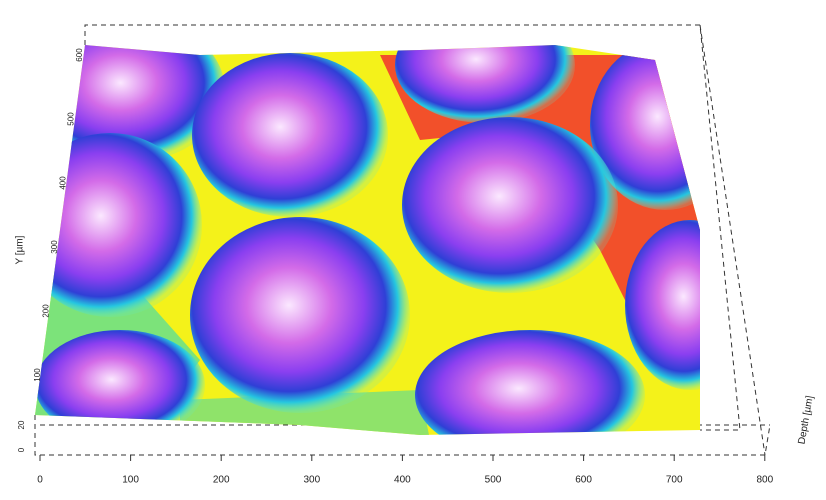 The image size is (826, 500). What do you see at coordinates (311, 480) in the screenshot?
I see `x-tick-label: 300` at bounding box center [311, 480].